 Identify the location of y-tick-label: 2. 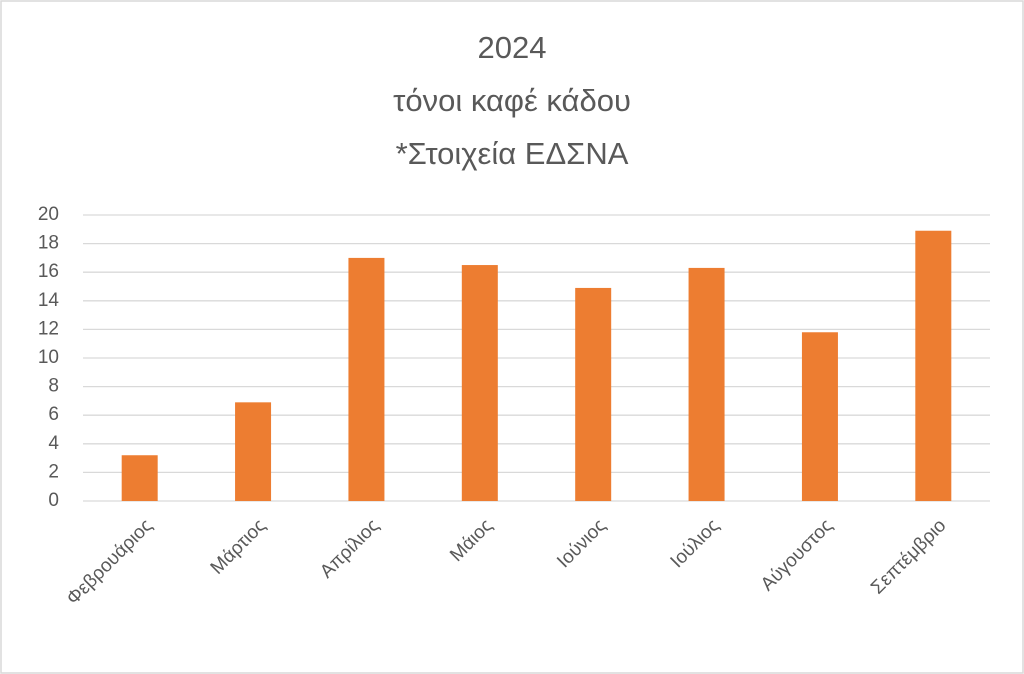
(53, 471).